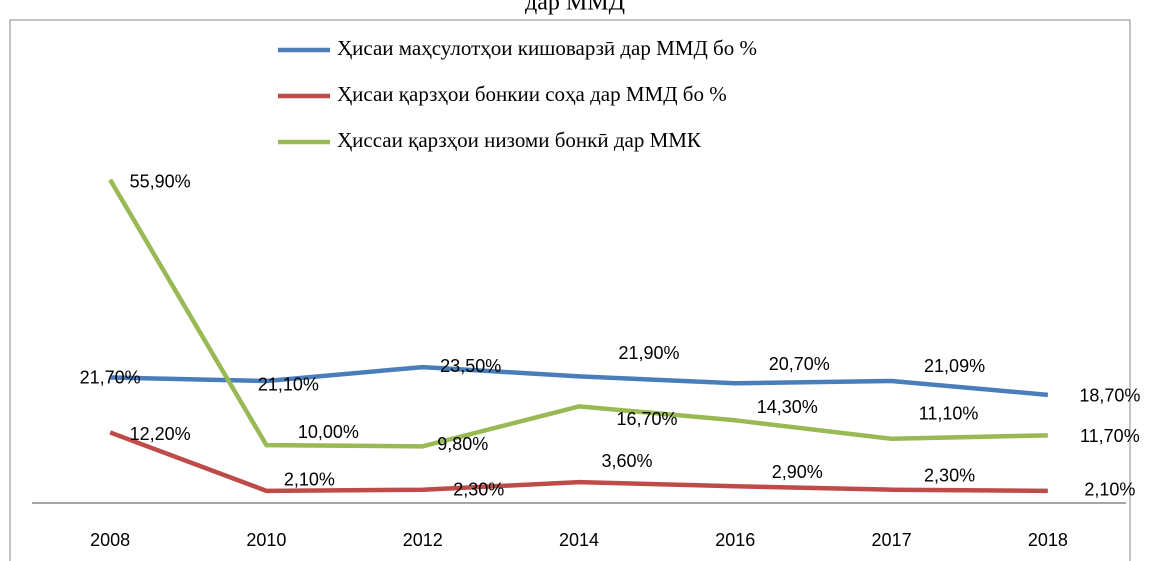  What do you see at coordinates (626, 461) in the screenshot?
I see `data-label: 3,60%` at bounding box center [626, 461].